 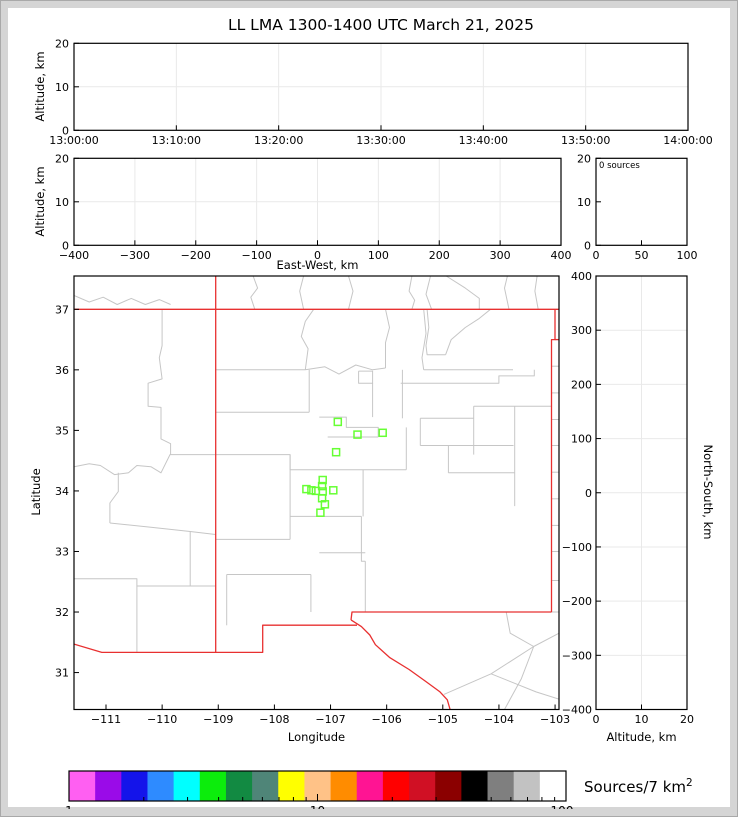 I want to click on tick-label: −200, so click(x=577, y=601).